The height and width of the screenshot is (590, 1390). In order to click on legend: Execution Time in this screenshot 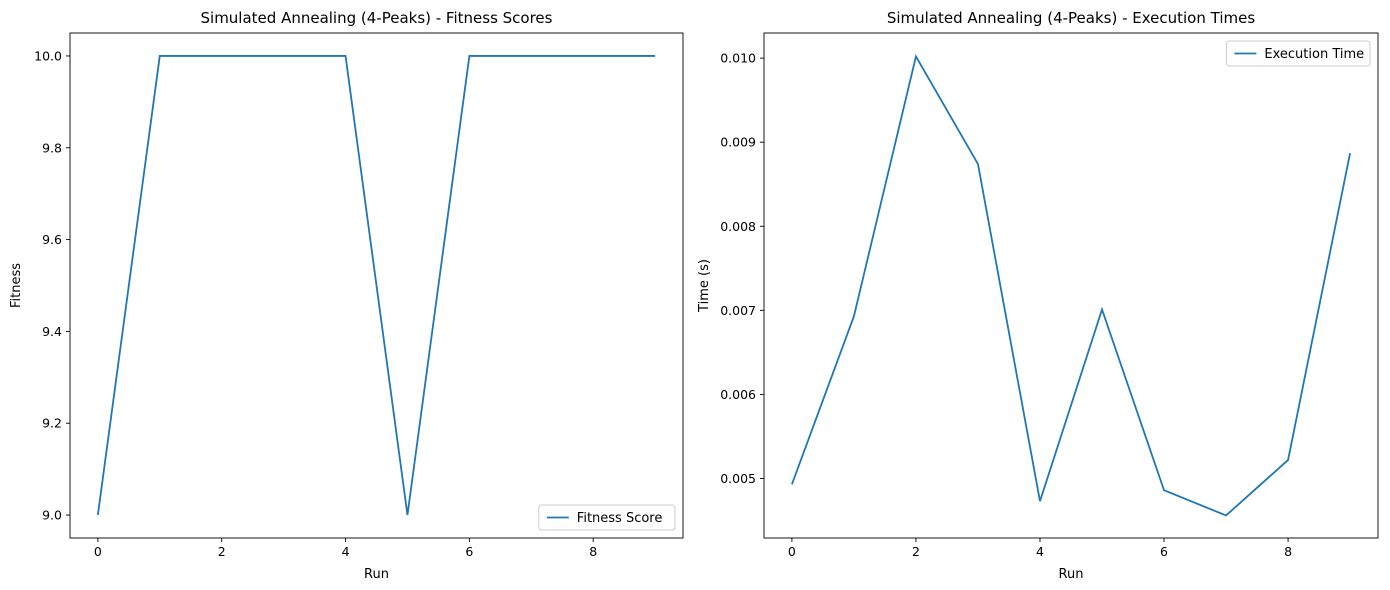, I will do `click(1298, 53)`.